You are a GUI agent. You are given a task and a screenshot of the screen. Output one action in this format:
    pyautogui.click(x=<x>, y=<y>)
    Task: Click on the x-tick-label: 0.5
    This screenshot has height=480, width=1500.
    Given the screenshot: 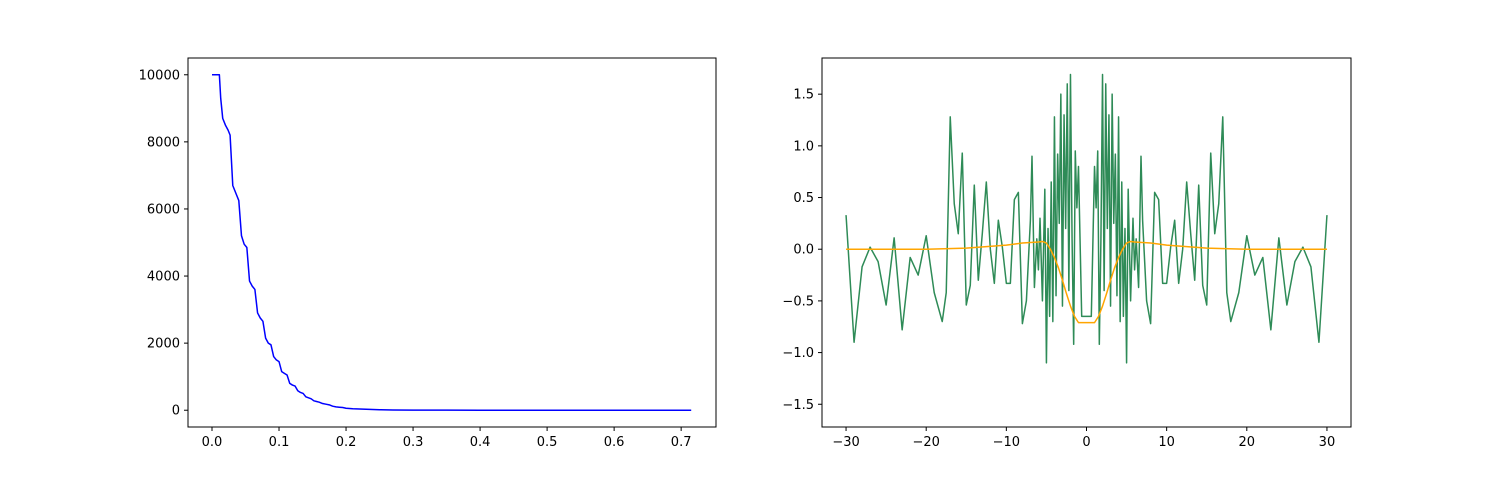 What is the action you would take?
    pyautogui.click(x=547, y=442)
    